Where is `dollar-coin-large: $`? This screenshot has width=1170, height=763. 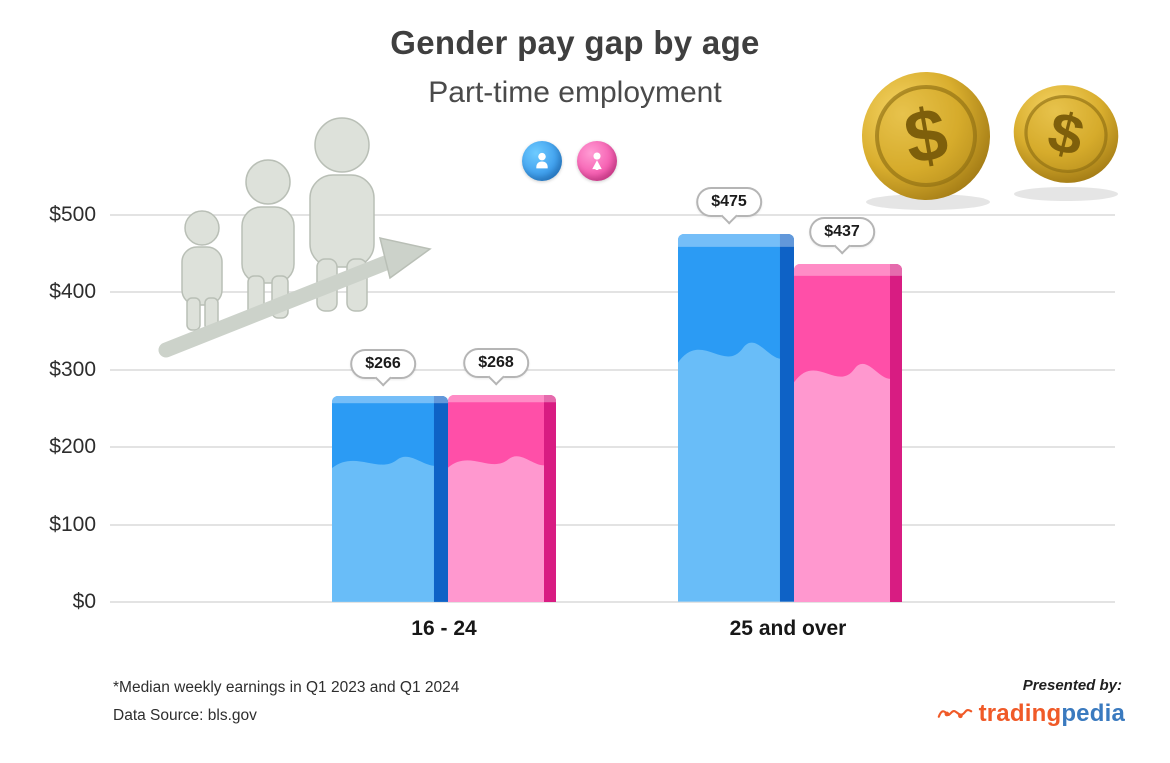
dollar-coin-large: $ is located at coordinates (926, 136).